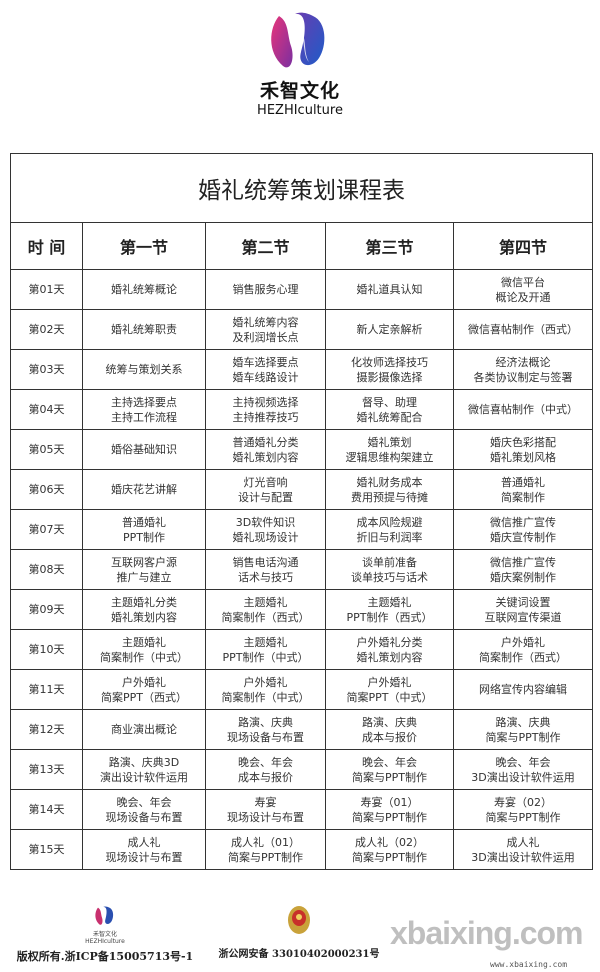 Image resolution: width=600 pixels, height=972 pixels. What do you see at coordinates (523, 689) in the screenshot?
I see `session-cell: 网络宣传内容编辑` at bounding box center [523, 689].